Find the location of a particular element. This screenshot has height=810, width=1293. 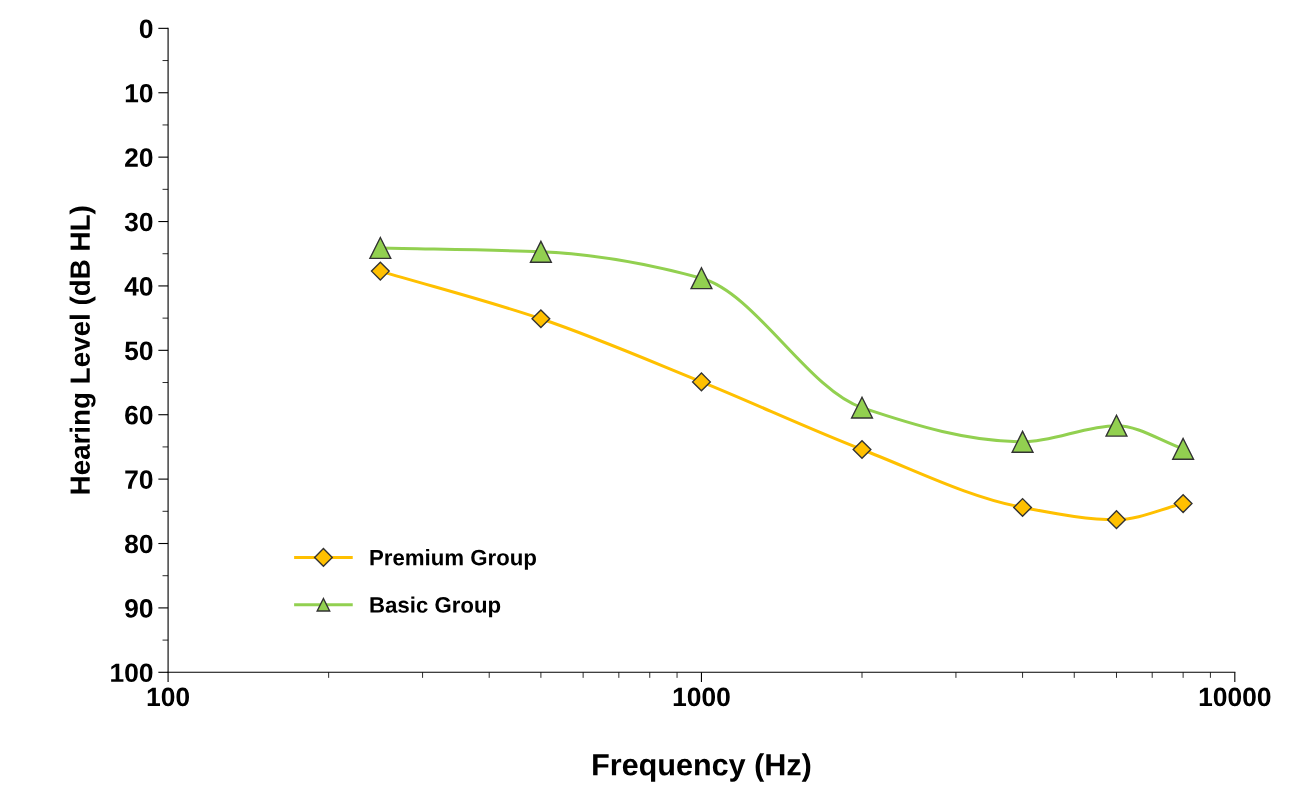

y-tick-label: 10 is located at coordinates (139, 93).